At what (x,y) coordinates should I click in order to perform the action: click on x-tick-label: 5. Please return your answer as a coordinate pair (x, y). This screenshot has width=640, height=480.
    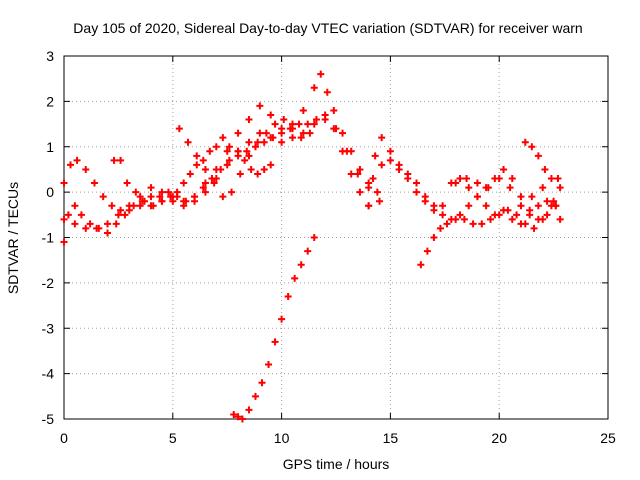
    Looking at the image, I should click on (173, 438).